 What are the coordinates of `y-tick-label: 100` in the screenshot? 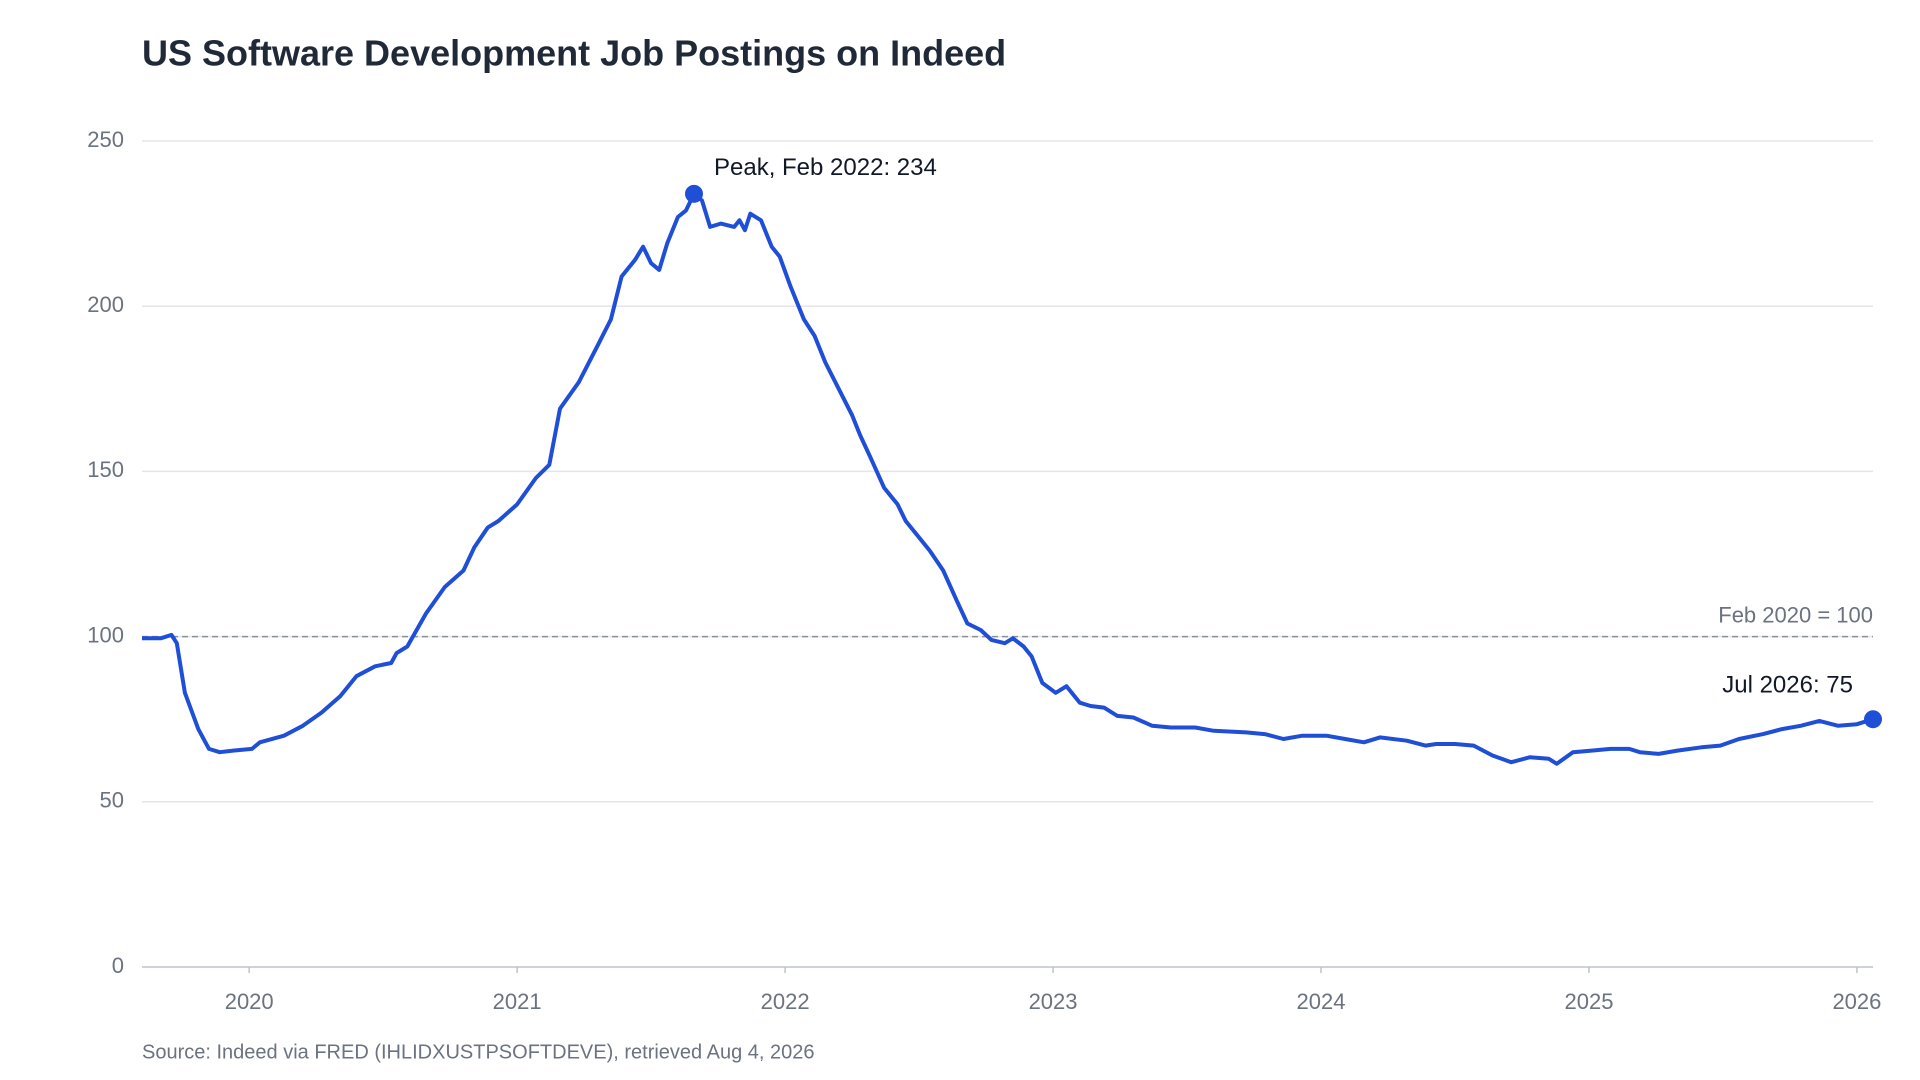 It's located at (105, 634).